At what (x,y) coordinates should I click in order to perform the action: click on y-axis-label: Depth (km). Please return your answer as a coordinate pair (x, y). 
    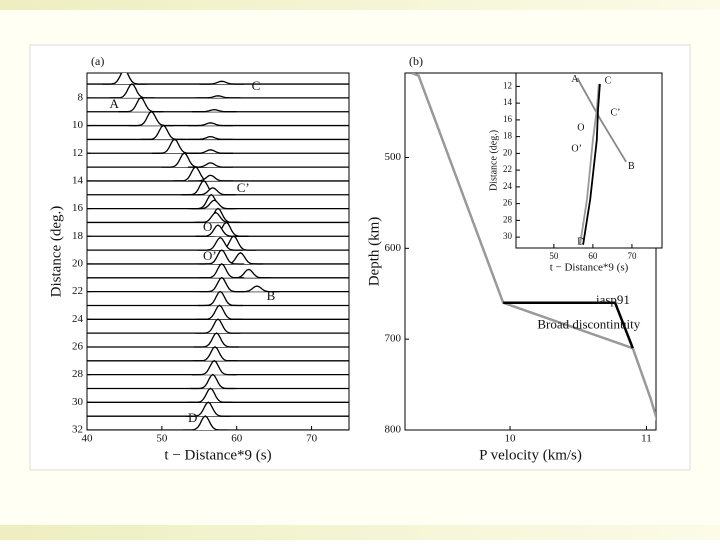
    Looking at the image, I should click on (374, 252).